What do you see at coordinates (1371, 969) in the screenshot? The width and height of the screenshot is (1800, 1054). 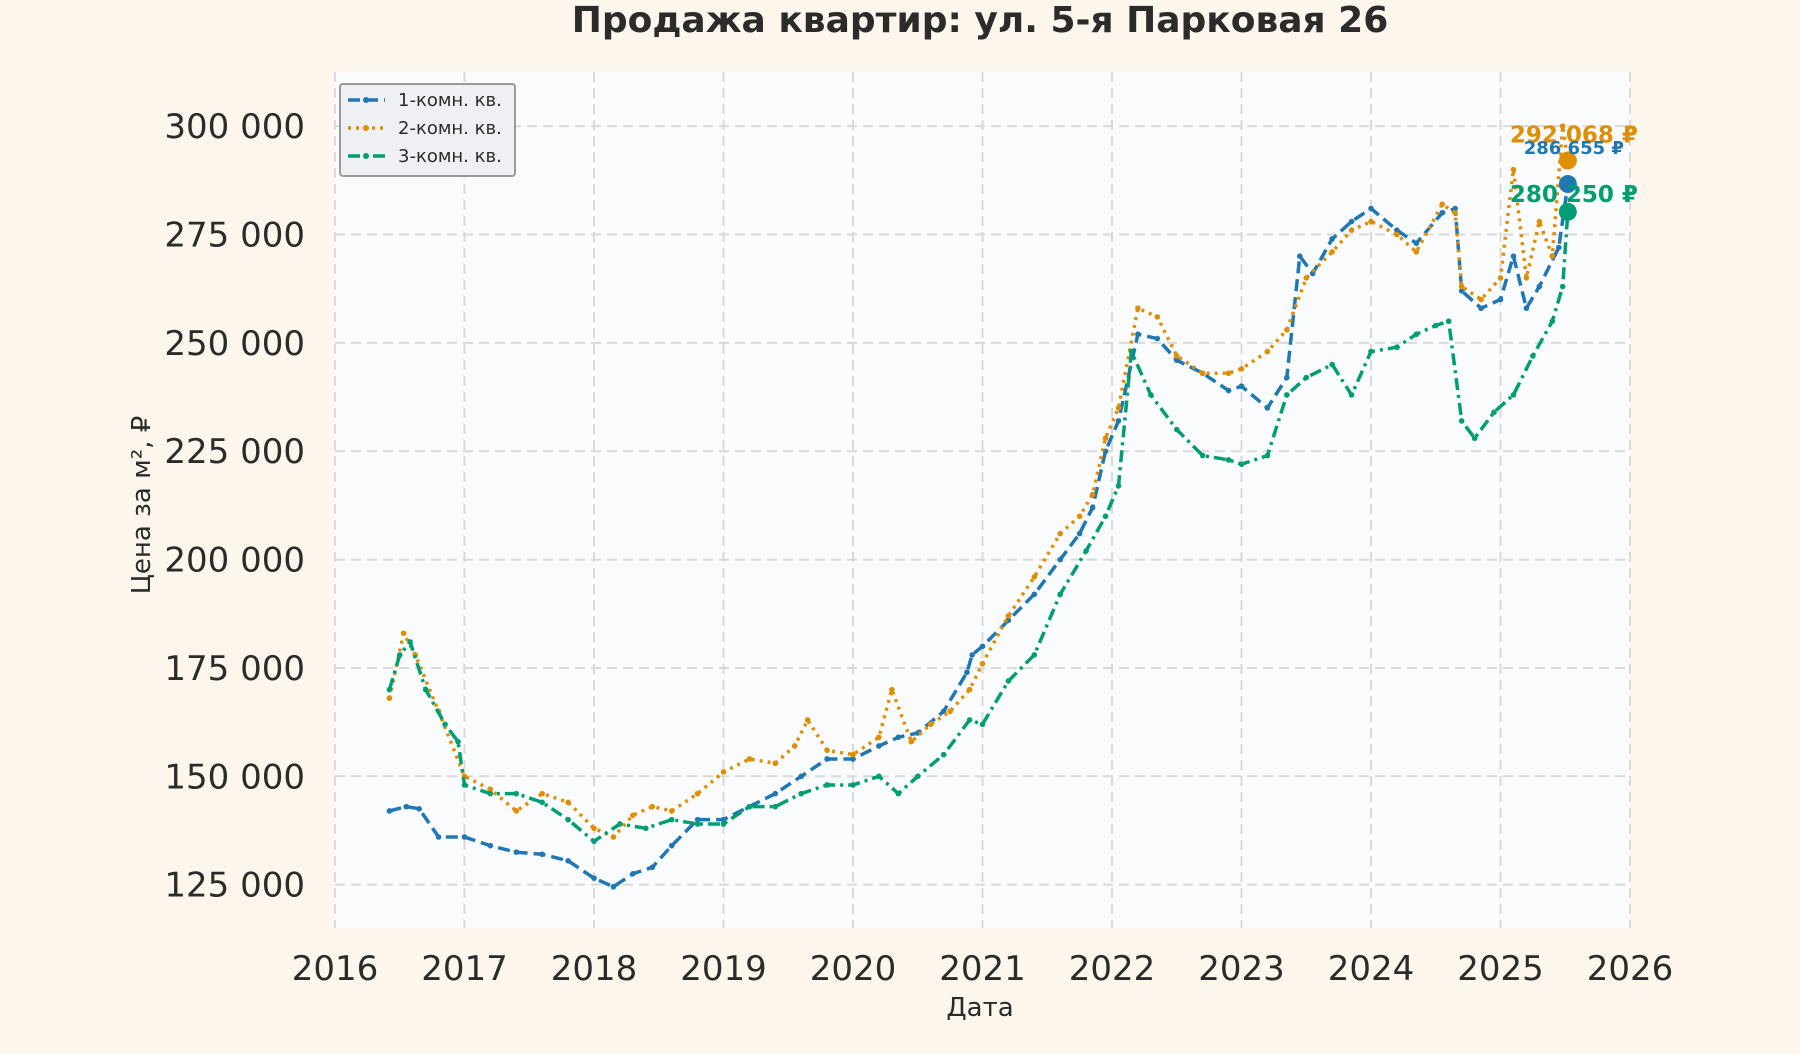 I see `x-tick-label: 2024` at bounding box center [1371, 969].